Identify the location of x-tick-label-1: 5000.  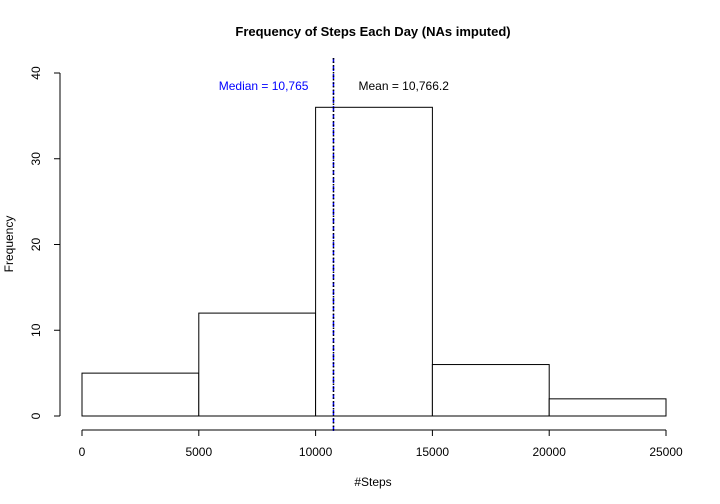
(198, 452).